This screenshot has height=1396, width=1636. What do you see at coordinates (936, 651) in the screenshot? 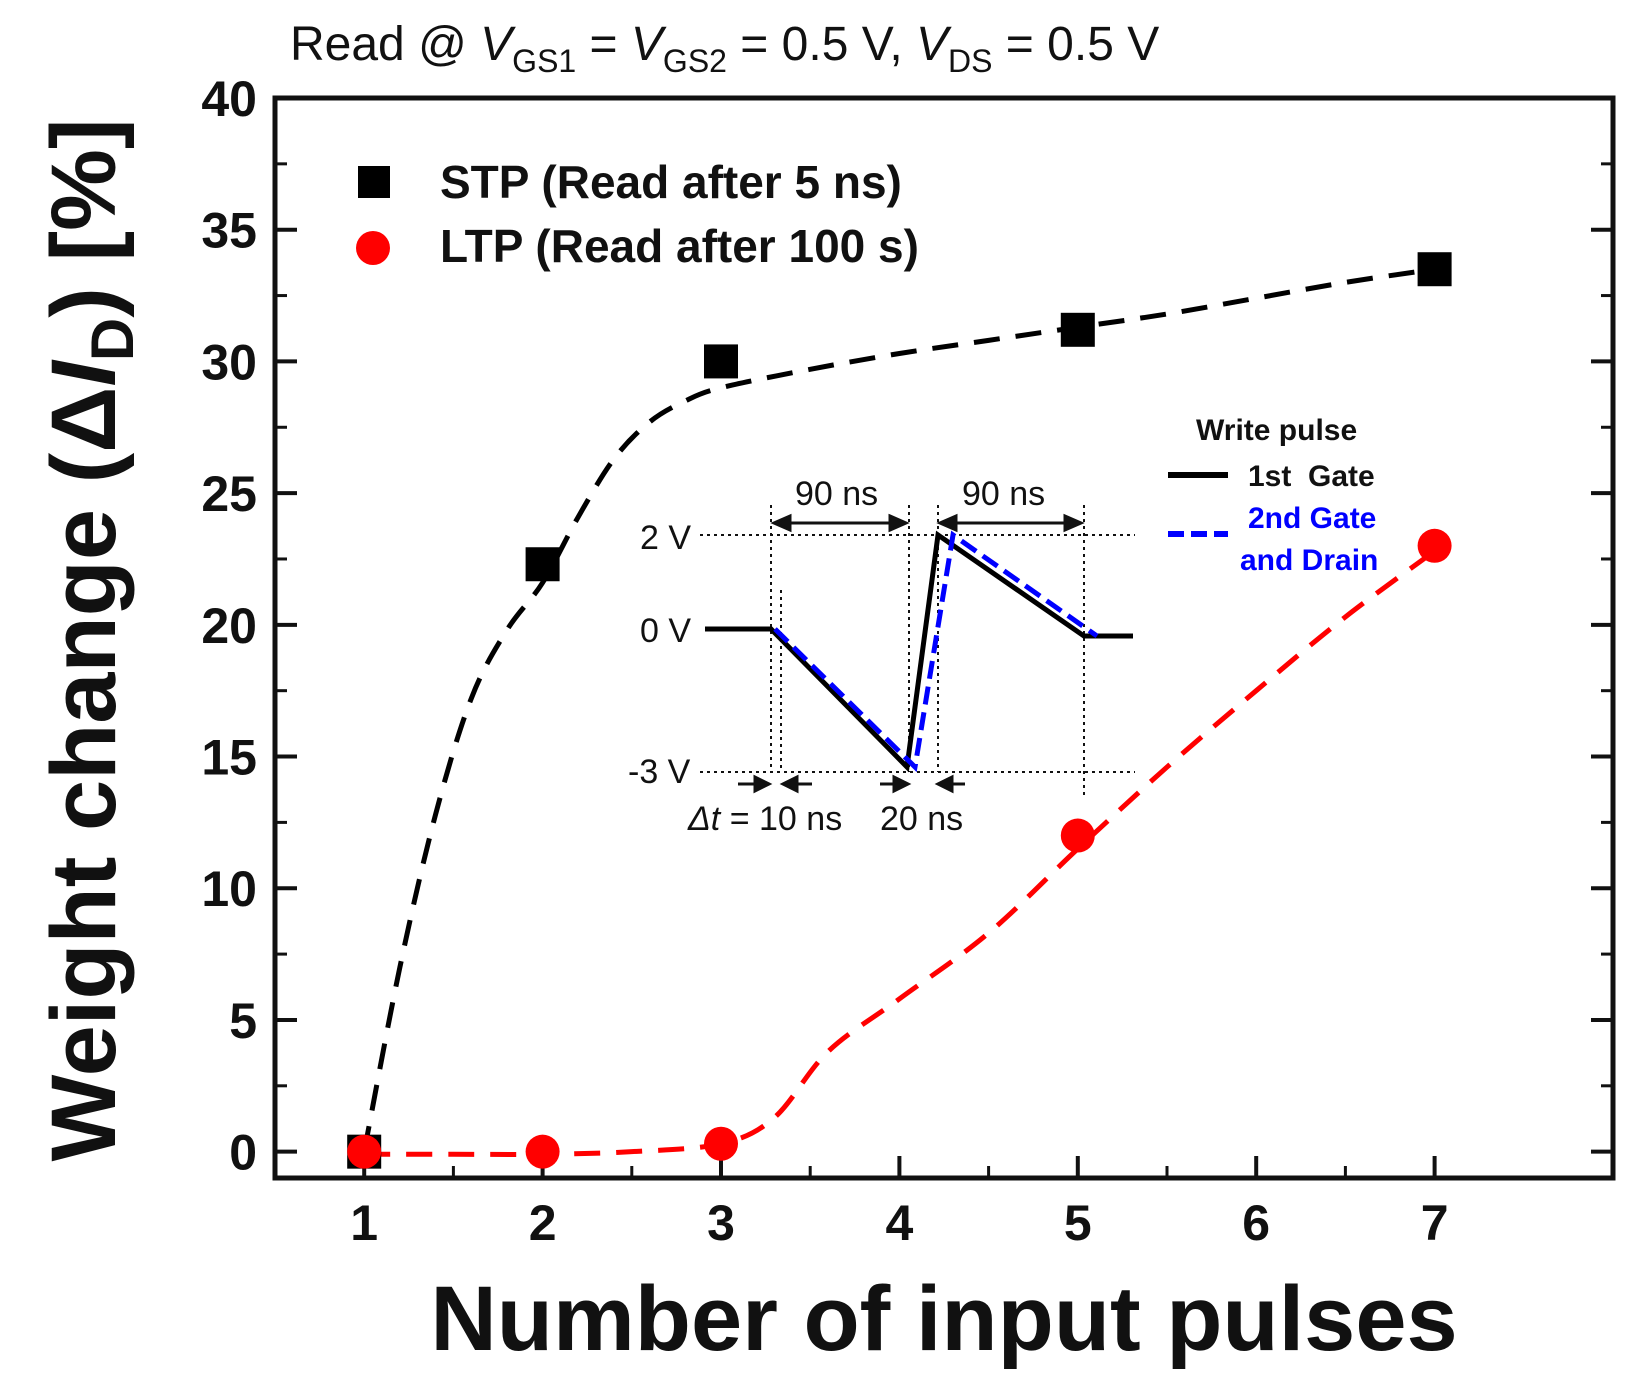
I see `inset-wave-second-gate-drain` at bounding box center [936, 651].